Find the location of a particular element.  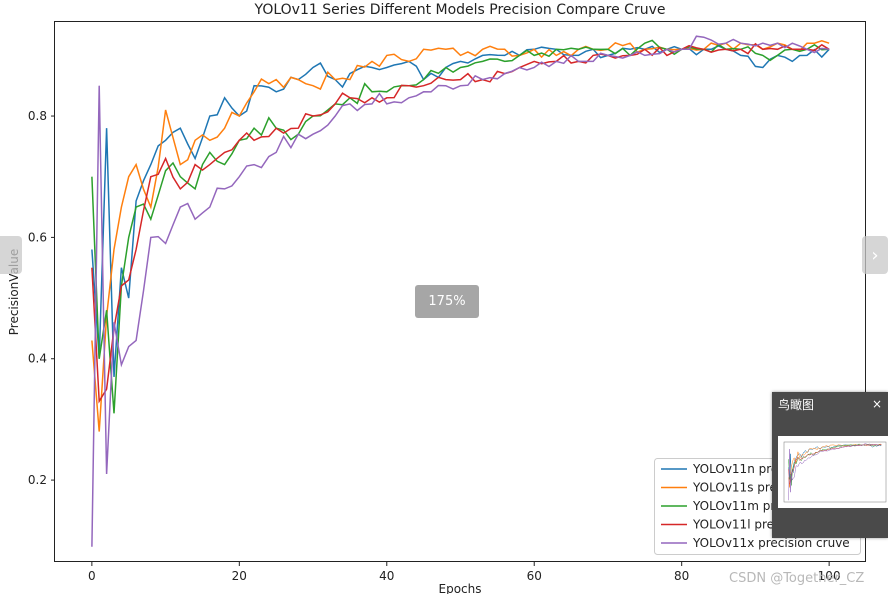

legend-entry: YOLOv11x precision cruve is located at coordinates (771, 543).